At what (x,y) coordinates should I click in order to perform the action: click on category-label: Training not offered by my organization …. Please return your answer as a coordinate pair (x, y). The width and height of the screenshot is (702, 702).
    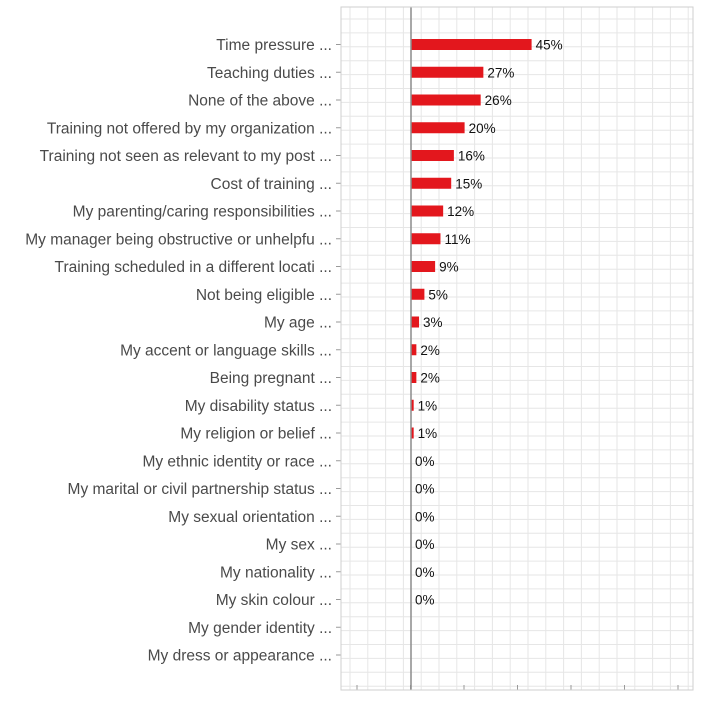
    Looking at the image, I should click on (189, 128).